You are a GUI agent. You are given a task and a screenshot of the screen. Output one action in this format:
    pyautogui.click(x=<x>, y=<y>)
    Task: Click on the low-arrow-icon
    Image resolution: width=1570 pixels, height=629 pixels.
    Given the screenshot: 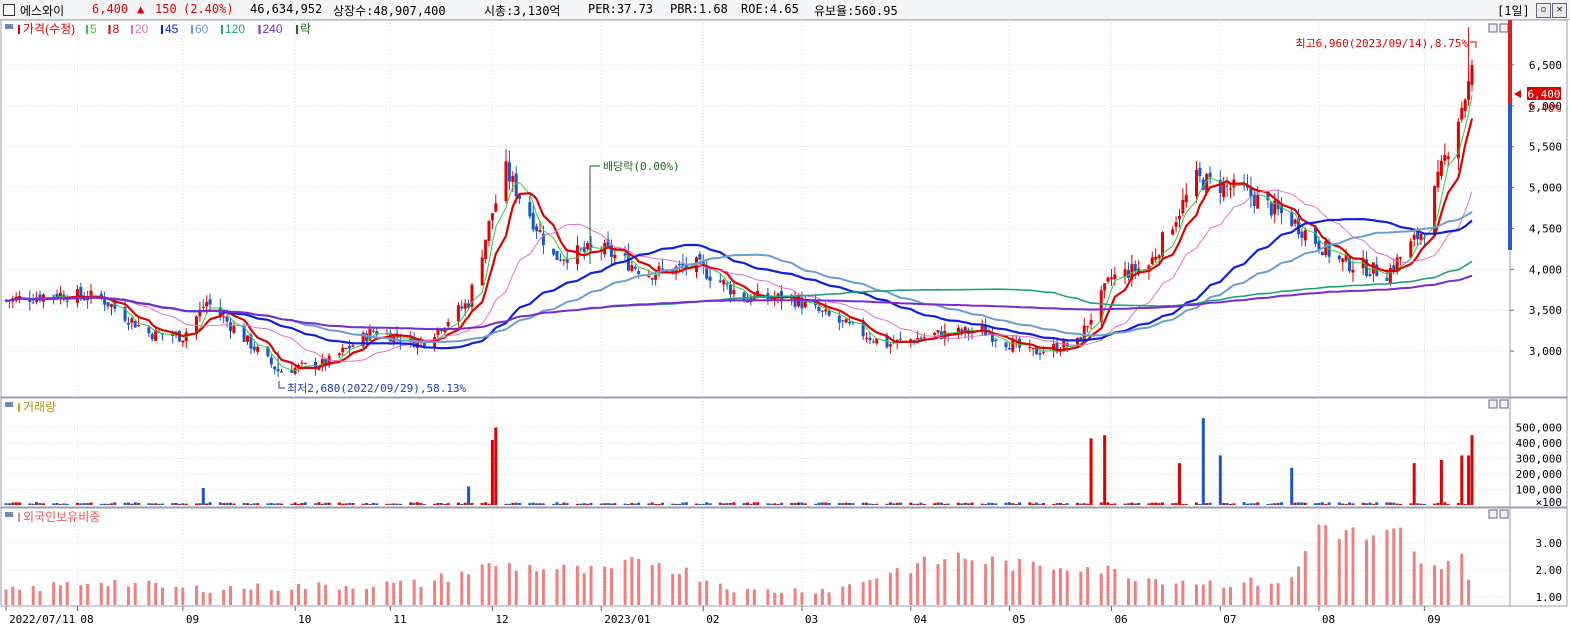 What is the action you would take?
    pyautogui.click(x=281, y=385)
    